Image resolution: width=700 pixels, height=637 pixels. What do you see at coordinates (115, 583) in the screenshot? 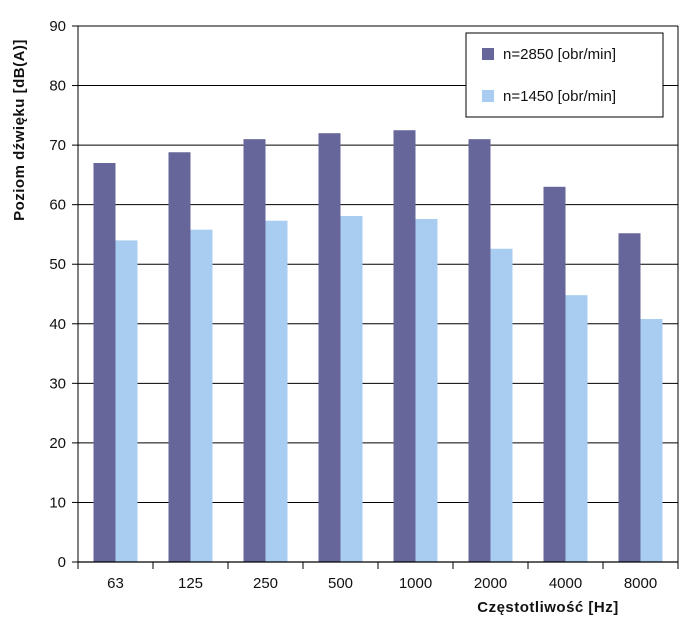
I see `x-tick-label-63: 63` at bounding box center [115, 583].